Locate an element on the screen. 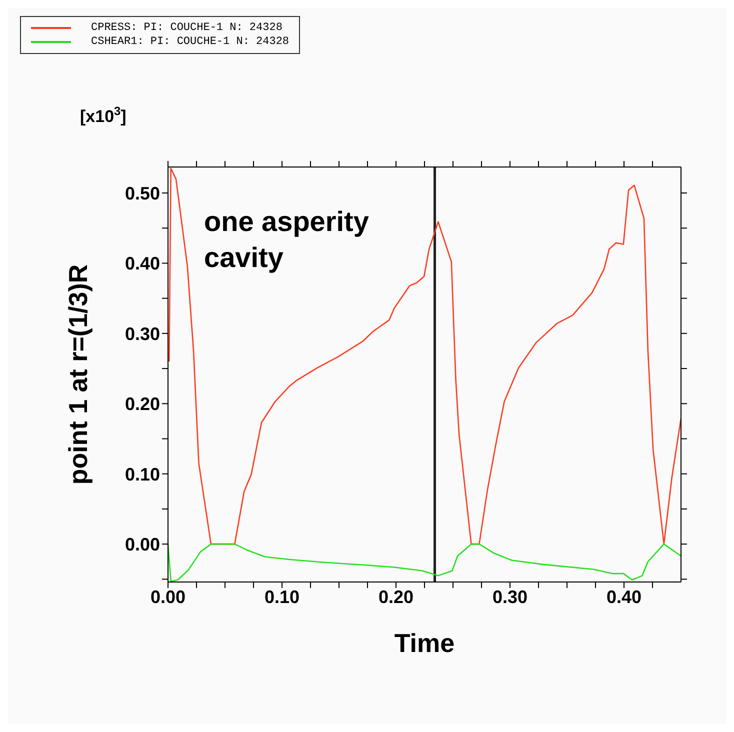 This screenshot has width=734, height=732. x-tick-label: 0.30 is located at coordinates (510, 596).